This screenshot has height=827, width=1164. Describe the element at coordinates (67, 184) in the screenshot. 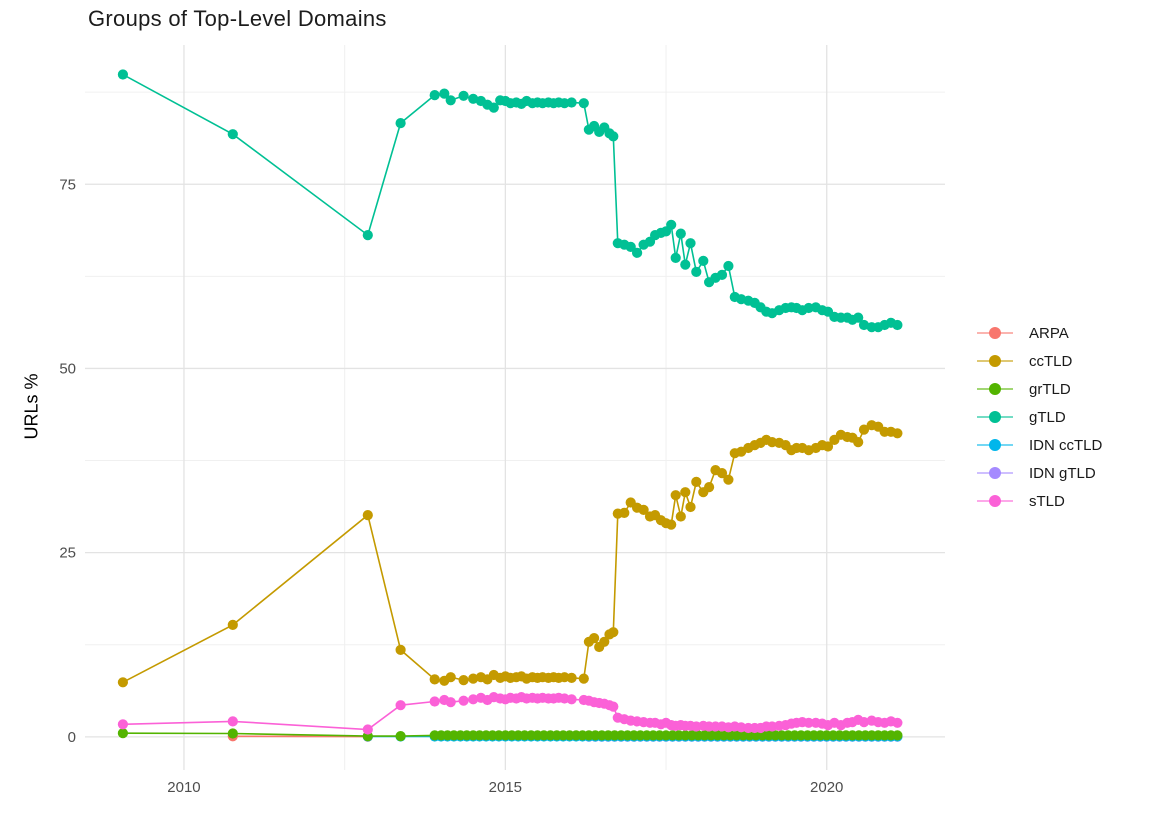

I see `y-tick-label: 75` at that location.